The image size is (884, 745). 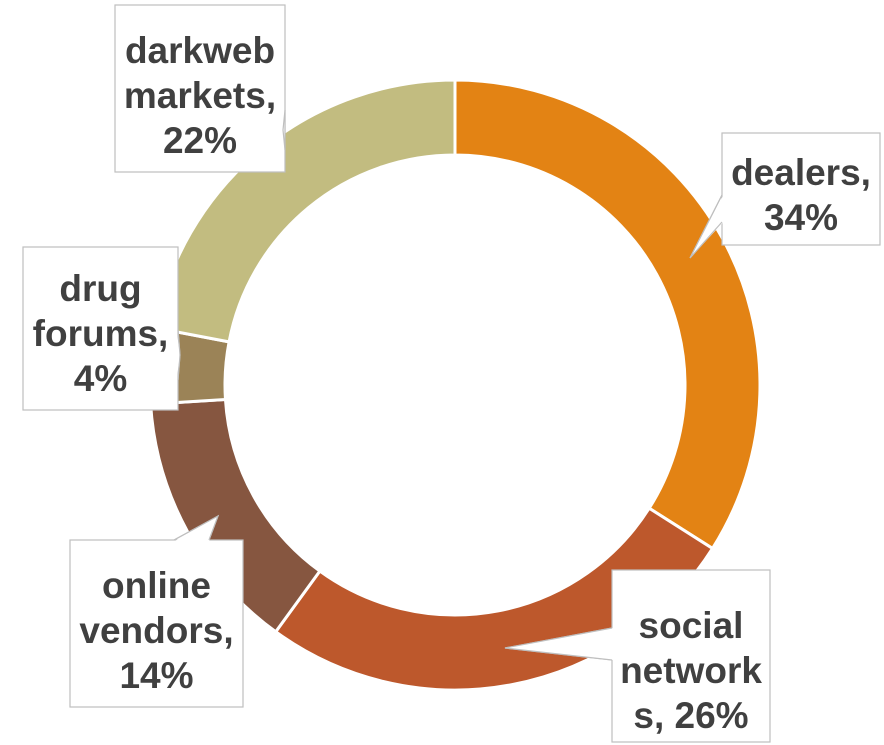 What do you see at coordinates (691, 625) in the screenshot?
I see `data-label-line: social` at bounding box center [691, 625].